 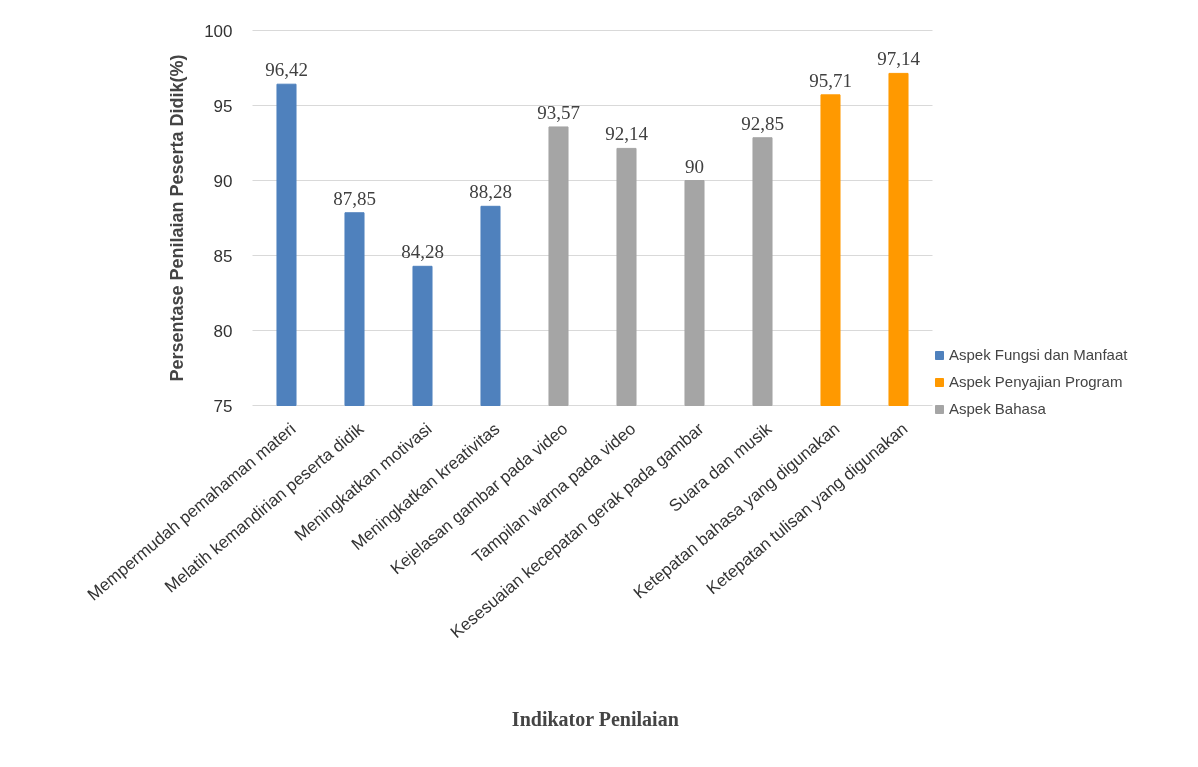 What do you see at coordinates (1036, 381) in the screenshot?
I see `legend-label: Aspek Penyajian Program` at bounding box center [1036, 381].